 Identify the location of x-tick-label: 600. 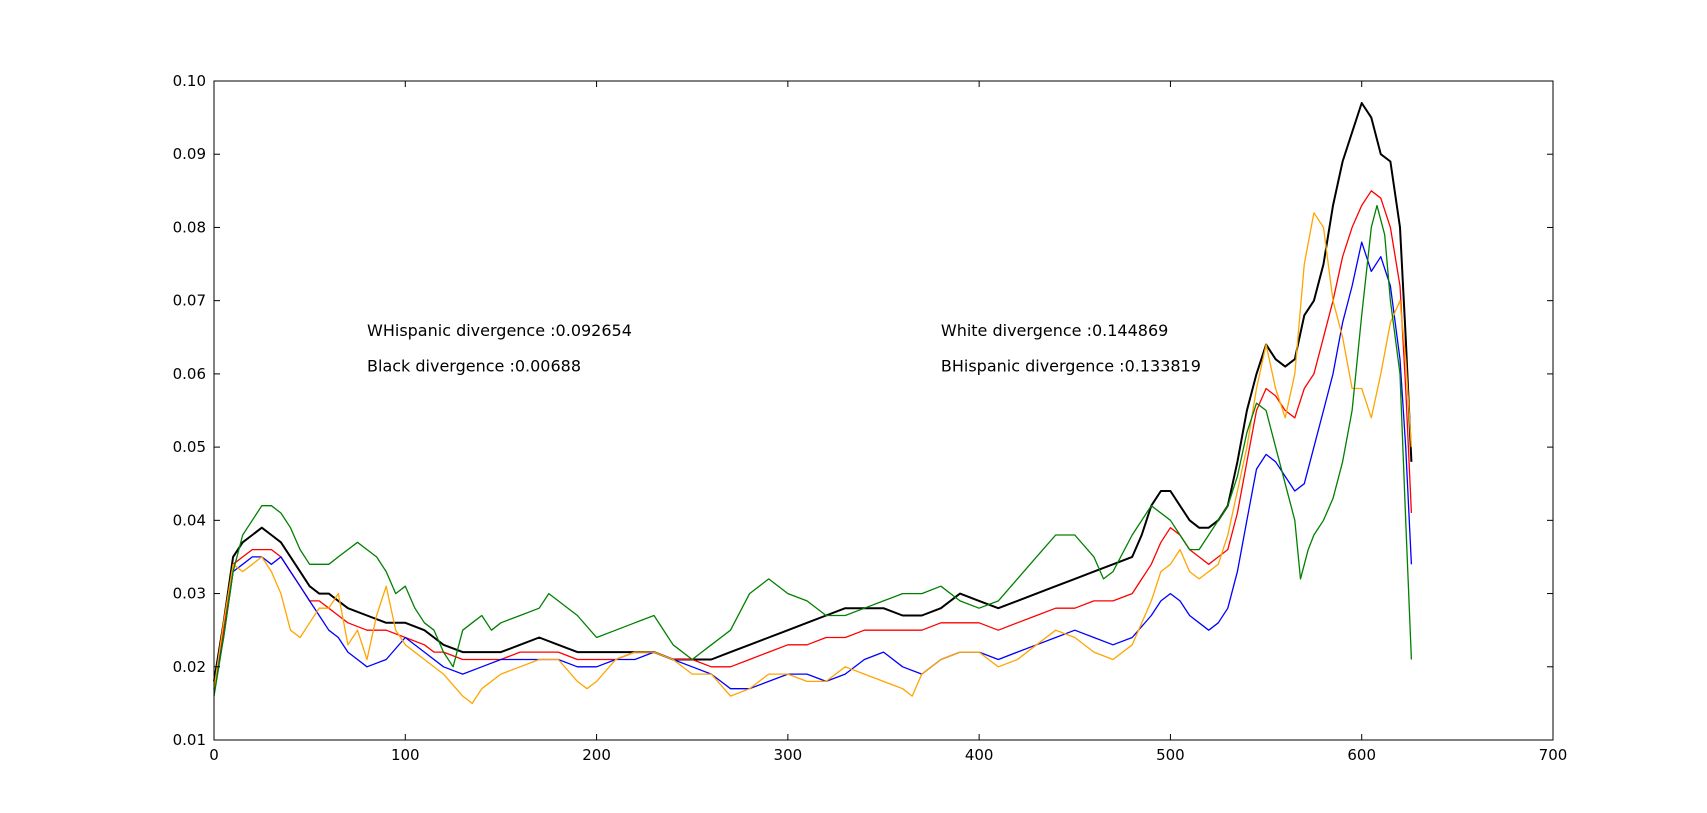
(1361, 755).